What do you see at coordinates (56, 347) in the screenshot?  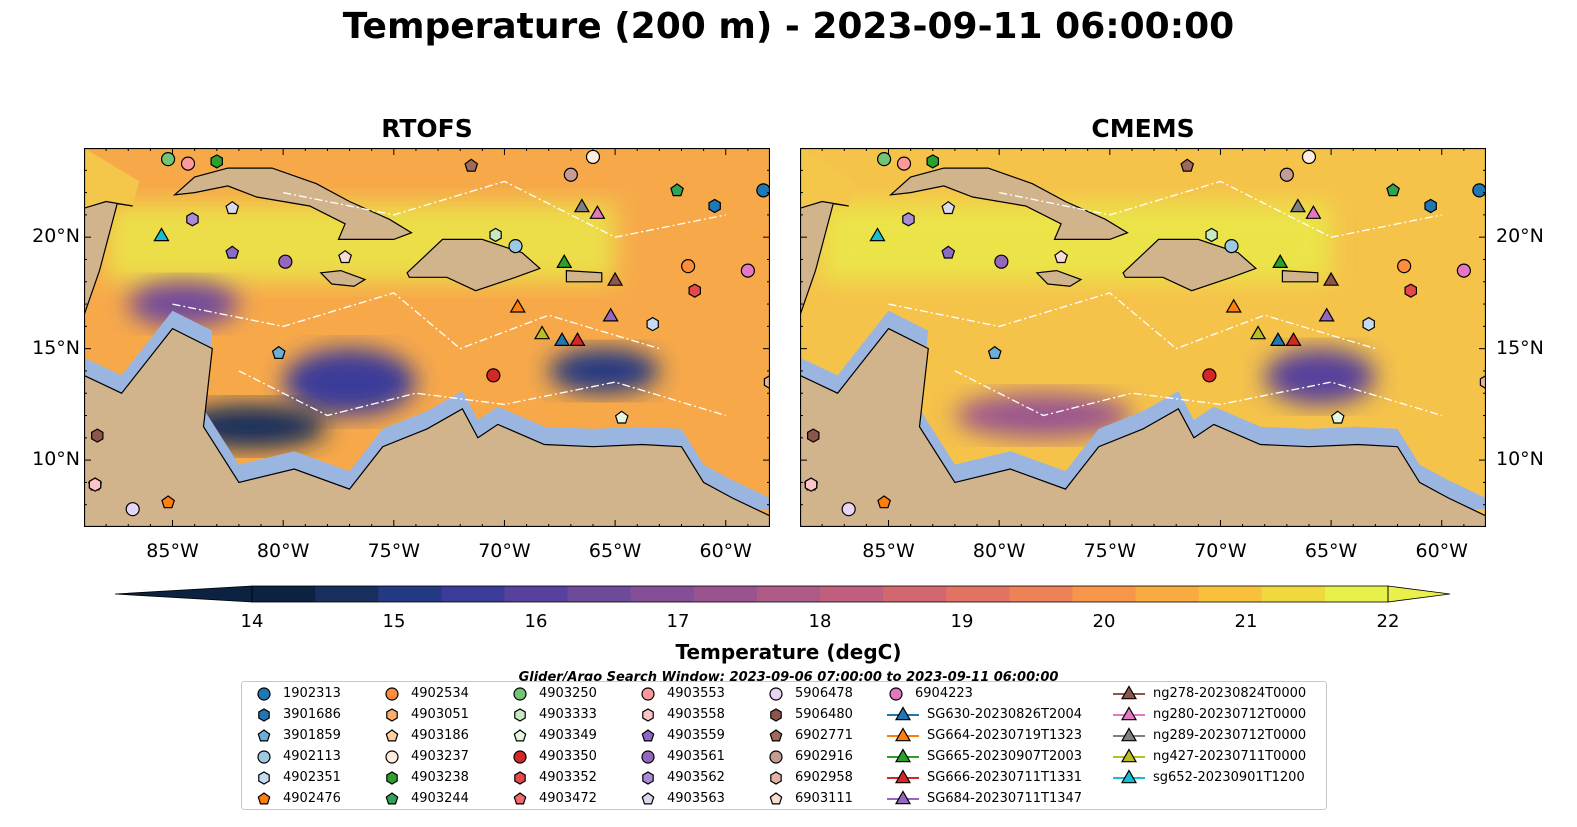 I see `y-tick-label-left: 15°N` at bounding box center [56, 347].